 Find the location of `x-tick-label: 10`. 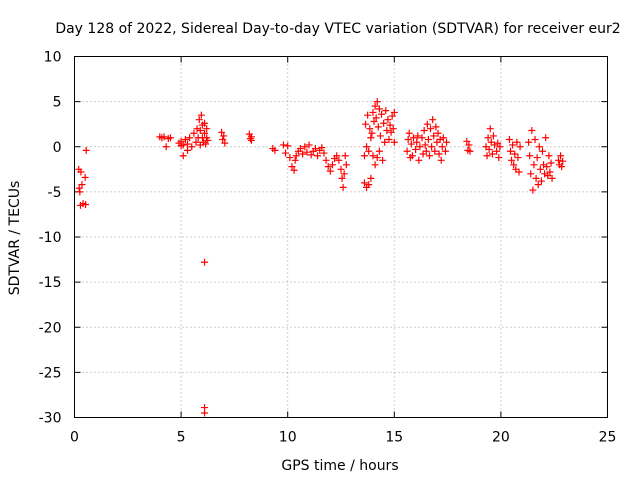

x-tick-label: 10 is located at coordinates (288, 438).